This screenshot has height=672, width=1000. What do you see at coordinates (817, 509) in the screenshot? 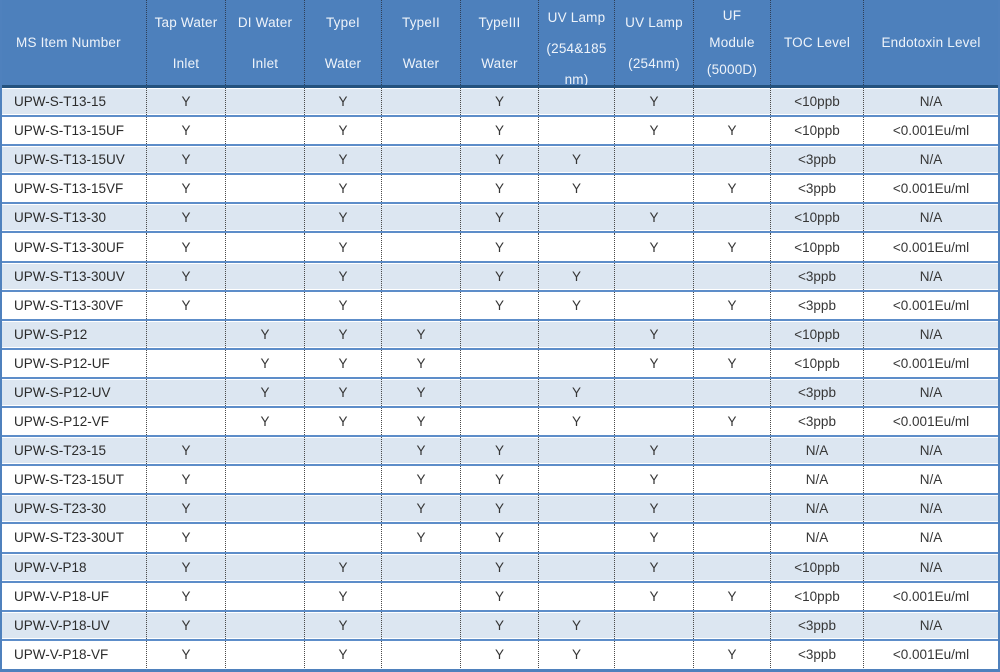
I see `cell-toc: N/A` at bounding box center [817, 509].